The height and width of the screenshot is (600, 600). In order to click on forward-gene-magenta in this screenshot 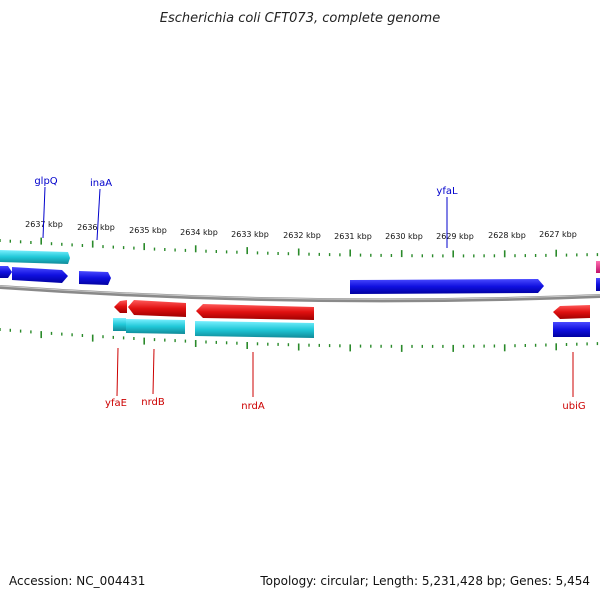, I will do `click(598, 267)`.